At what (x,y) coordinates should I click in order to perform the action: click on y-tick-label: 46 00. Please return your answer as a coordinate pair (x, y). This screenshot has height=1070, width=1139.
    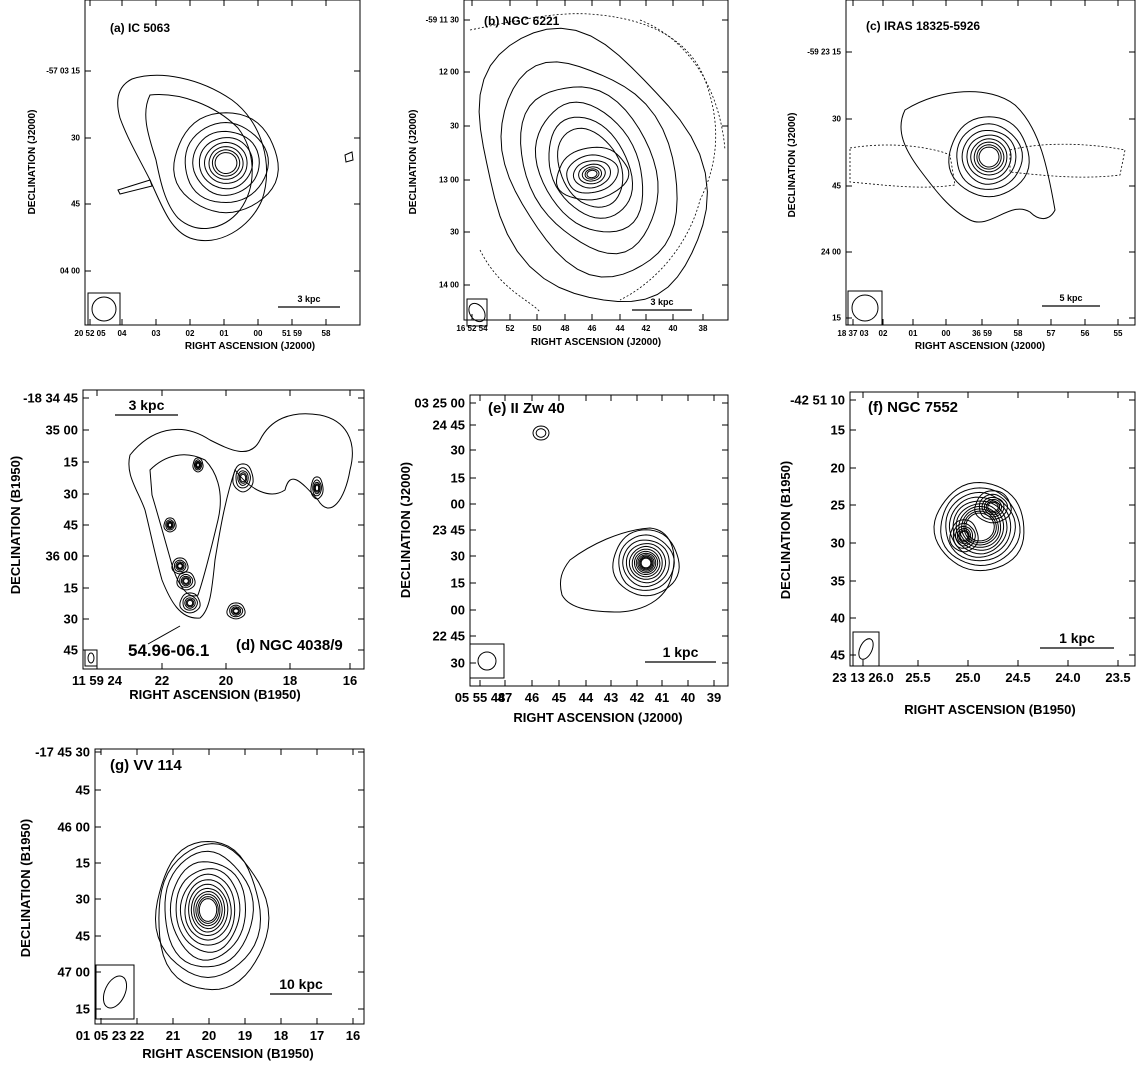
    Looking at the image, I should click on (73, 826).